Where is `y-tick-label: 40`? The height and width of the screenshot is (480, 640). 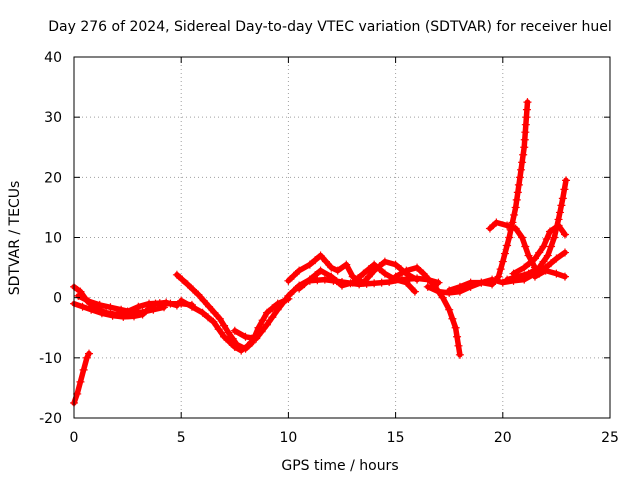 y-tick-label: 40 is located at coordinates (53, 58).